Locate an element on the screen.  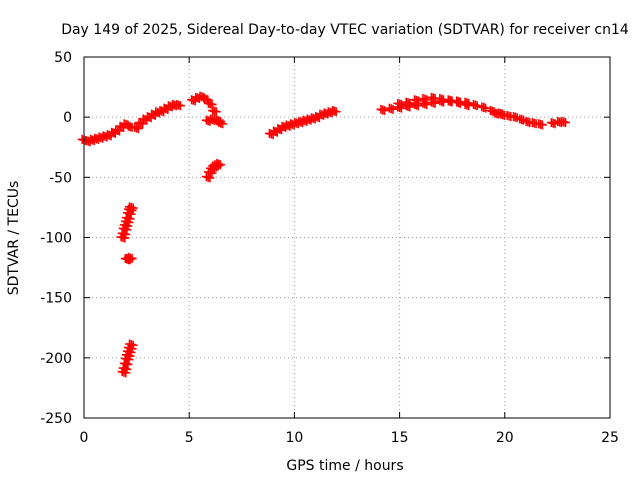
x-tick-label: 20 is located at coordinates (505, 438).